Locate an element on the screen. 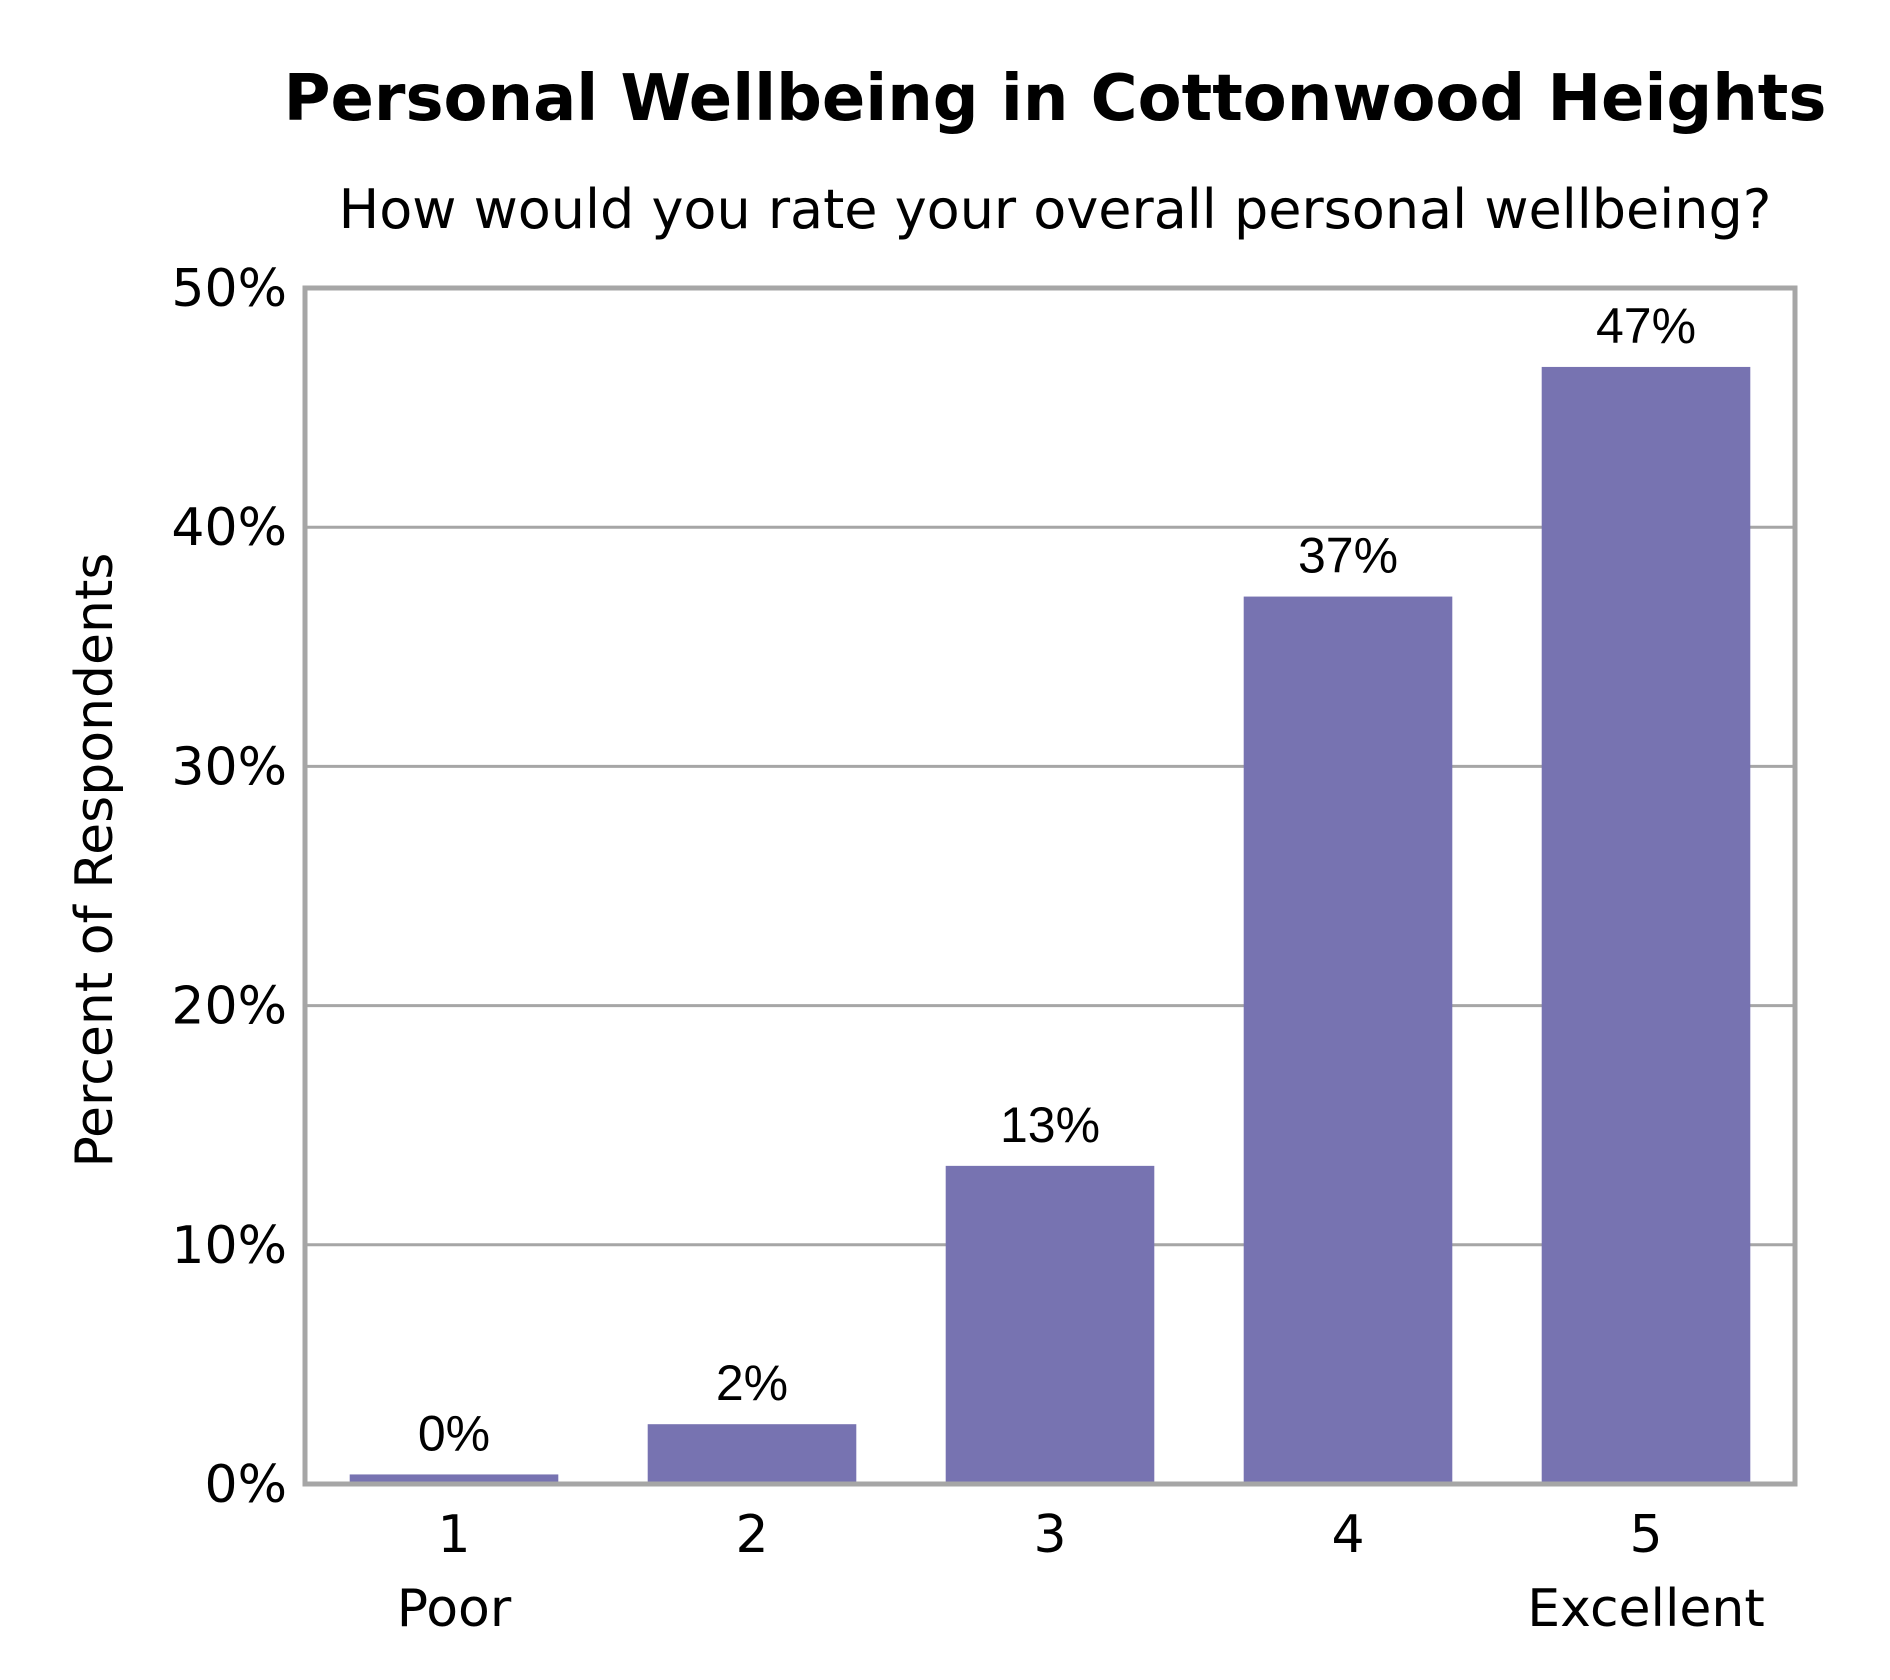 This screenshot has height=1680, width=1890. y-tick-label: 50% is located at coordinates (229, 289).